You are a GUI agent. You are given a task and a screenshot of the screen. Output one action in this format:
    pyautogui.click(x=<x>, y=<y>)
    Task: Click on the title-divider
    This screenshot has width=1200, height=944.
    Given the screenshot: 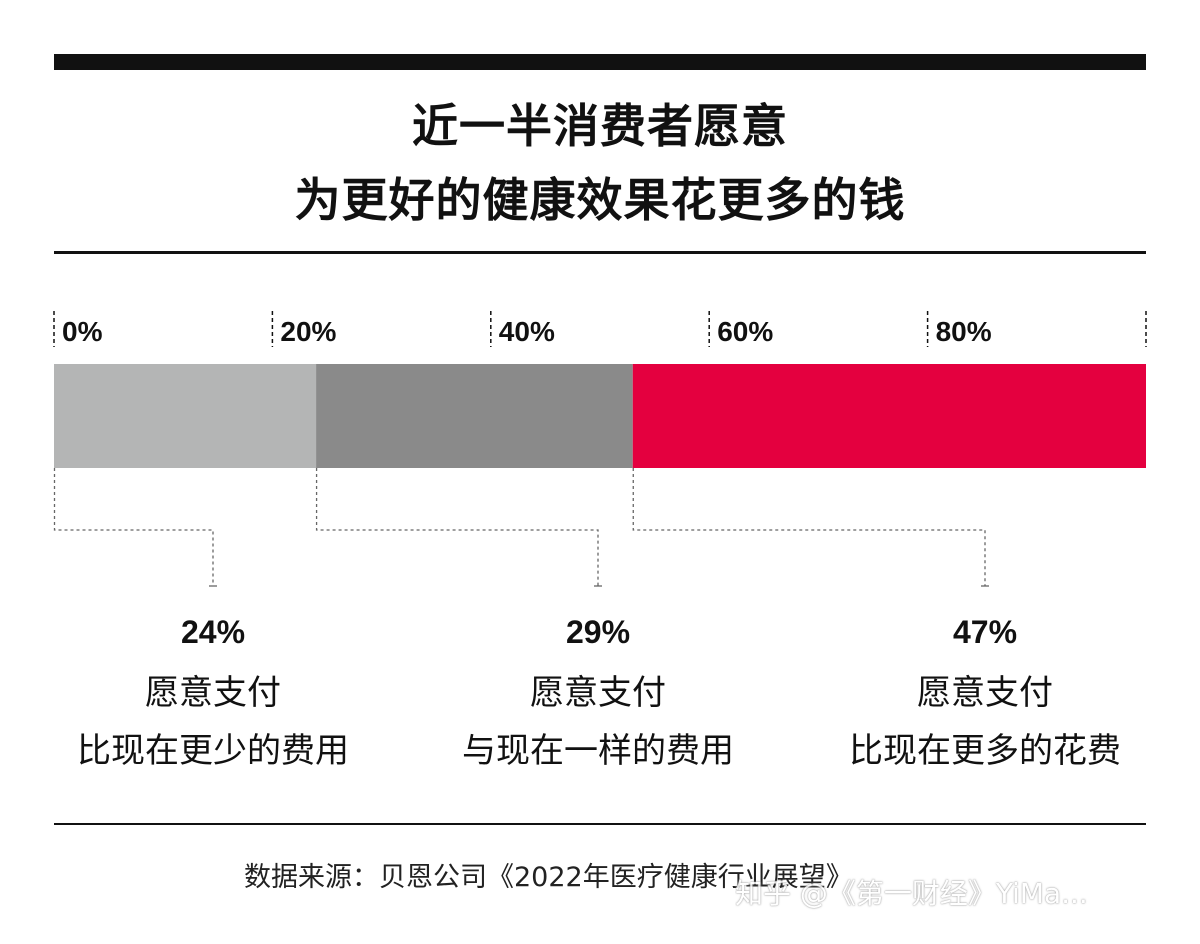 What is the action you would take?
    pyautogui.click(x=600, y=252)
    